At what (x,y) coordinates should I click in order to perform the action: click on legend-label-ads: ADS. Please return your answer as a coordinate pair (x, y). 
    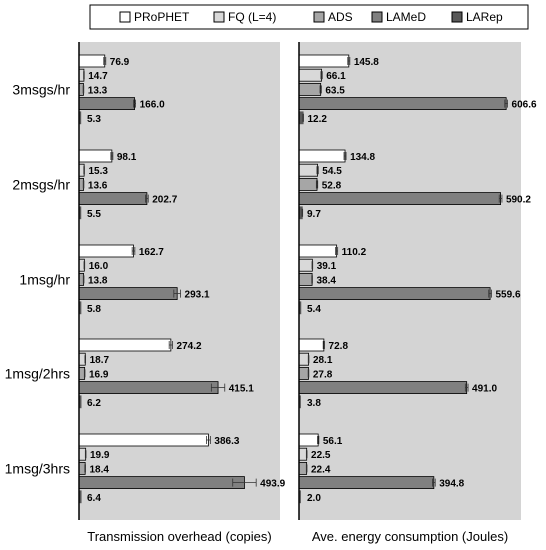
    Looking at the image, I should click on (340, 17).